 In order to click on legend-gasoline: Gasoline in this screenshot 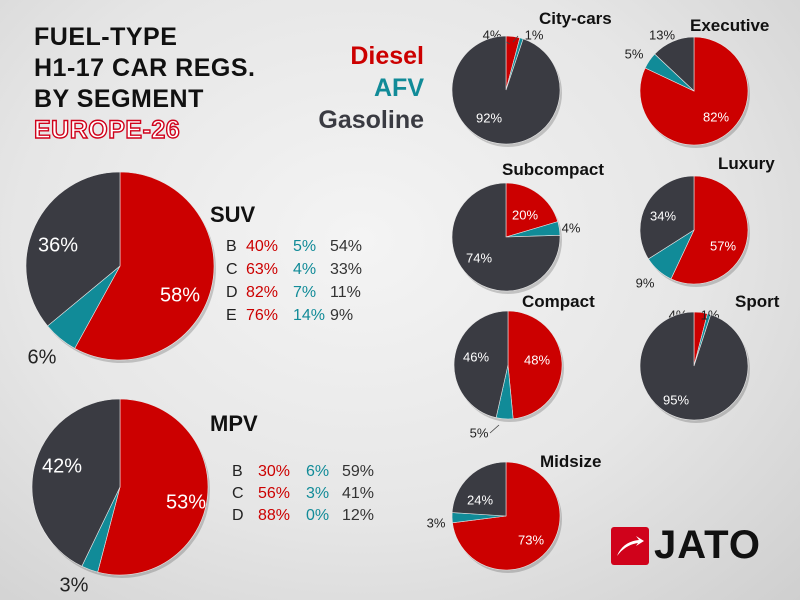, I will do `click(371, 120)`.